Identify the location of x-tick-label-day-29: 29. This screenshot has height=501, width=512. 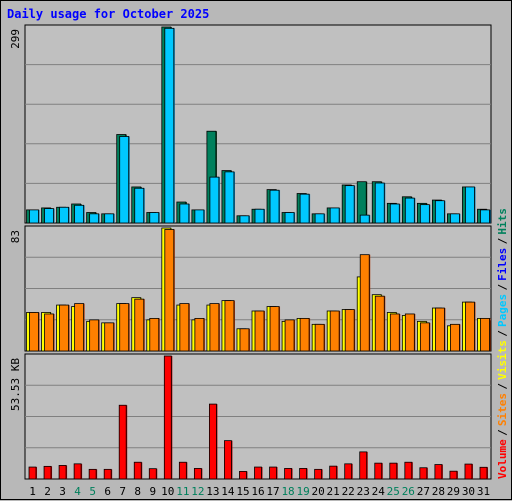
(453, 491).